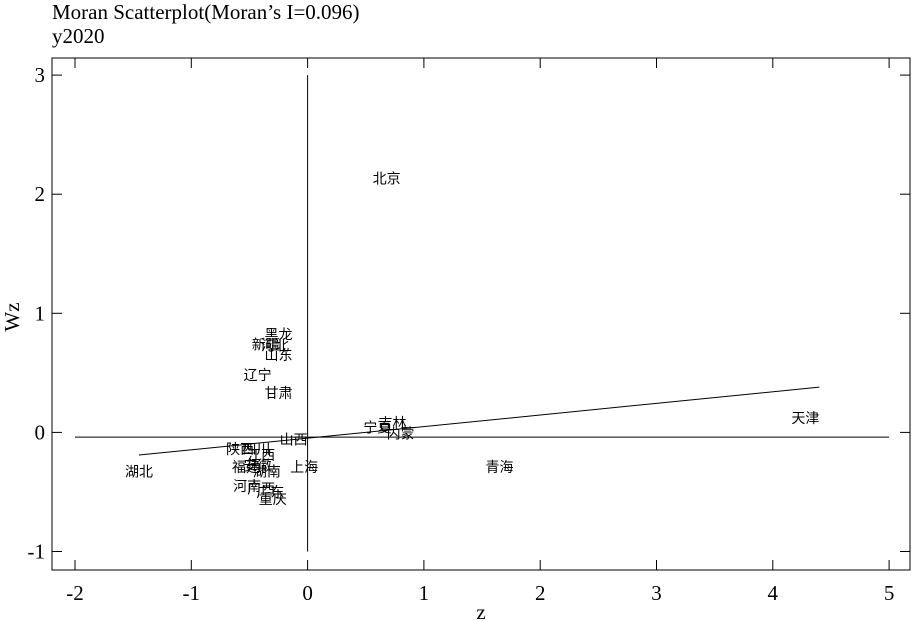 This screenshot has width=921, height=621. Describe the element at coordinates (12, 316) in the screenshot. I see `y-axis-label: Wz` at that location.